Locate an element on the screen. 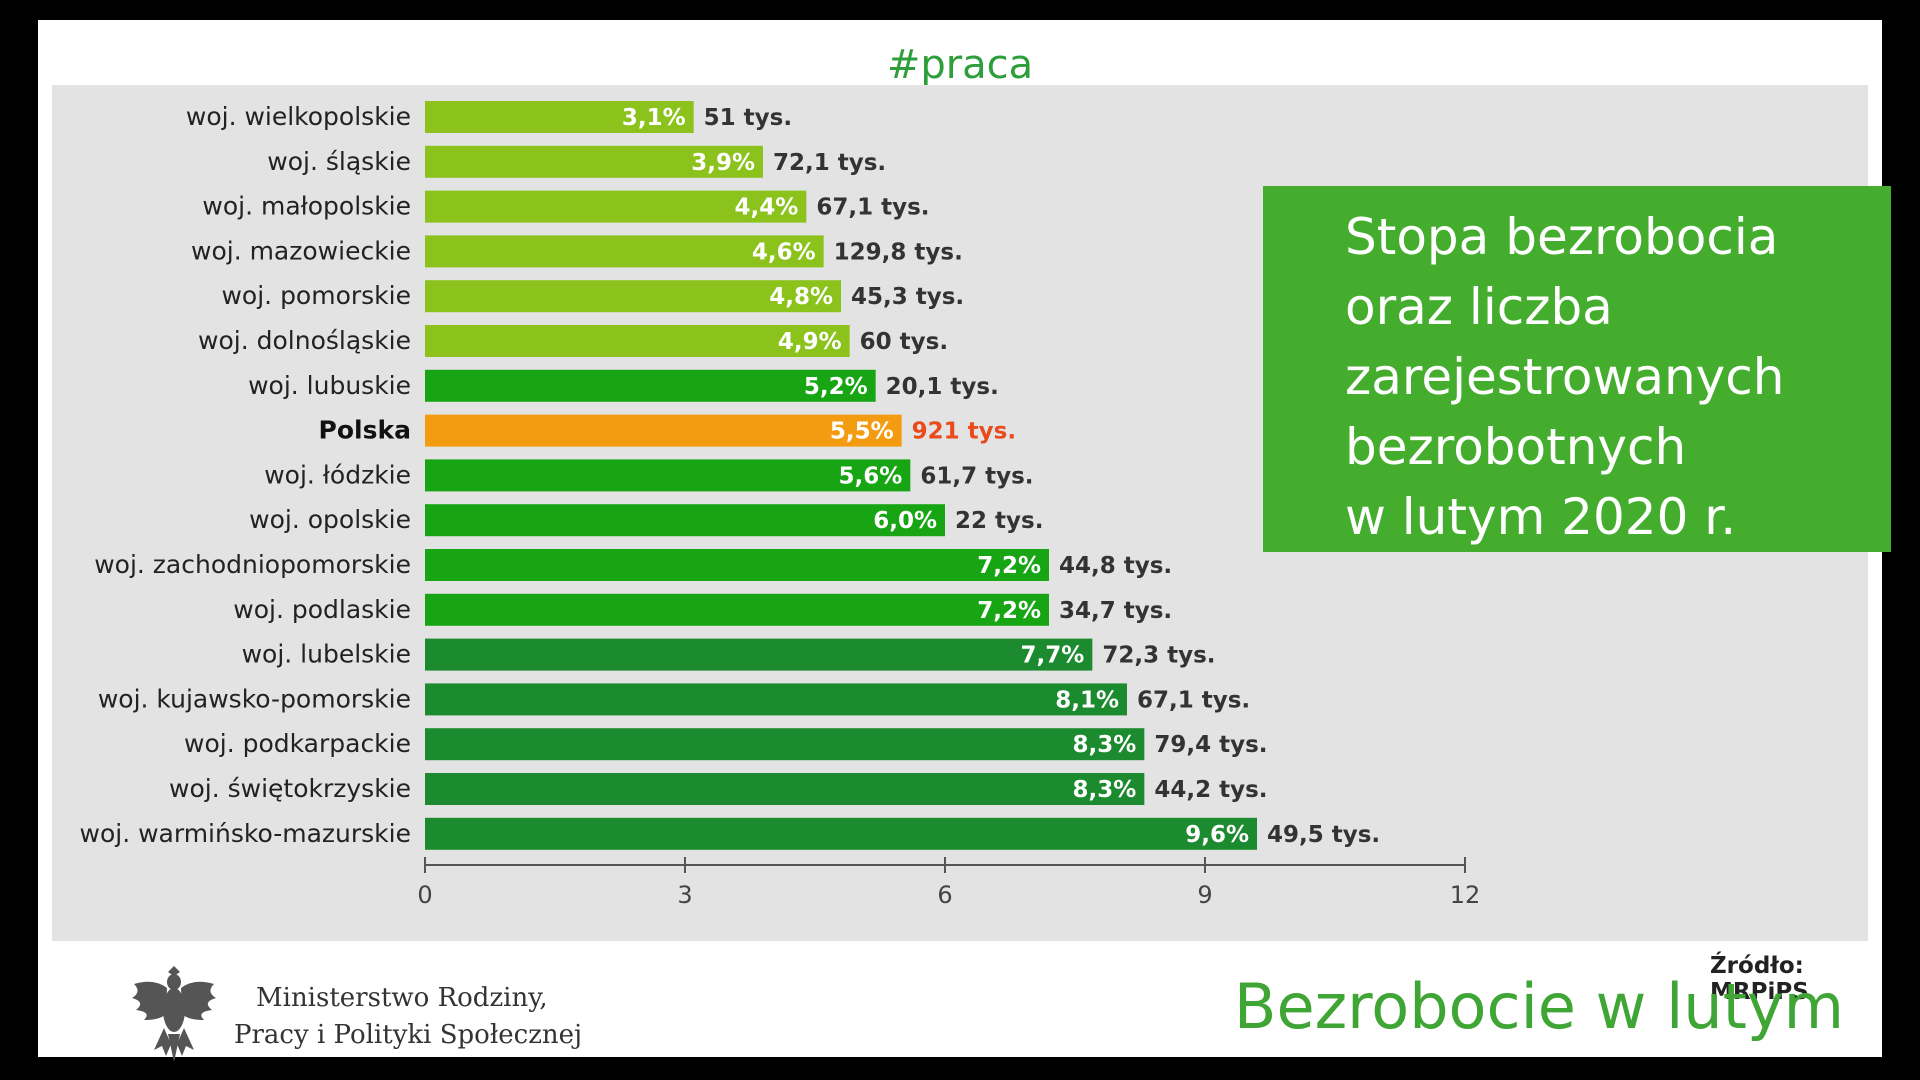 The height and width of the screenshot is (1080, 1920). bar-count-label: 129,8 tys. is located at coordinates (898, 252).